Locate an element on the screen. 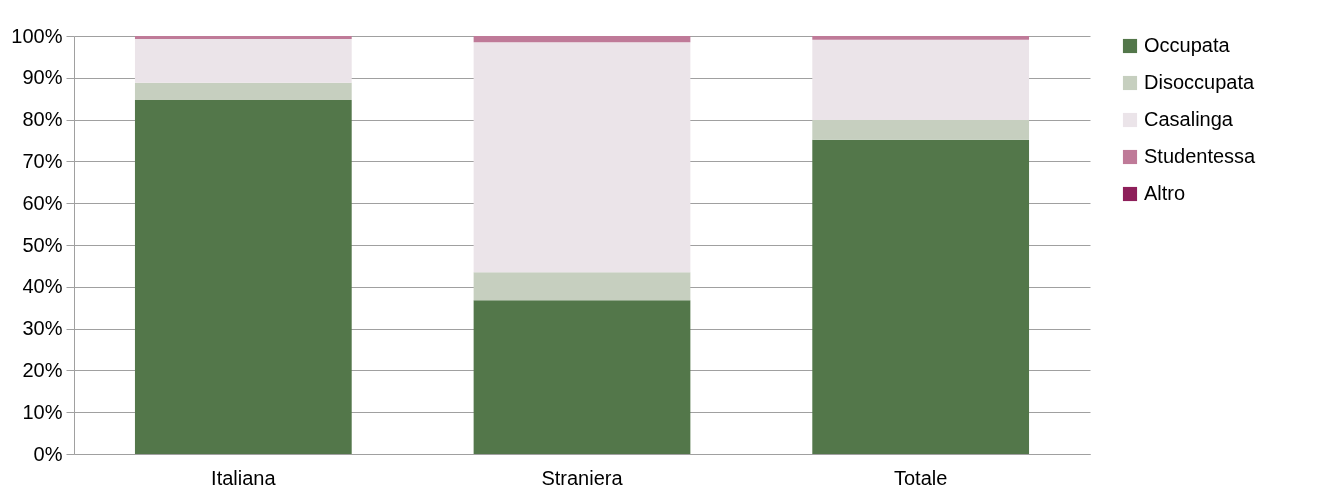 The width and height of the screenshot is (1317, 495). legend-label: Studentessa is located at coordinates (1200, 156).